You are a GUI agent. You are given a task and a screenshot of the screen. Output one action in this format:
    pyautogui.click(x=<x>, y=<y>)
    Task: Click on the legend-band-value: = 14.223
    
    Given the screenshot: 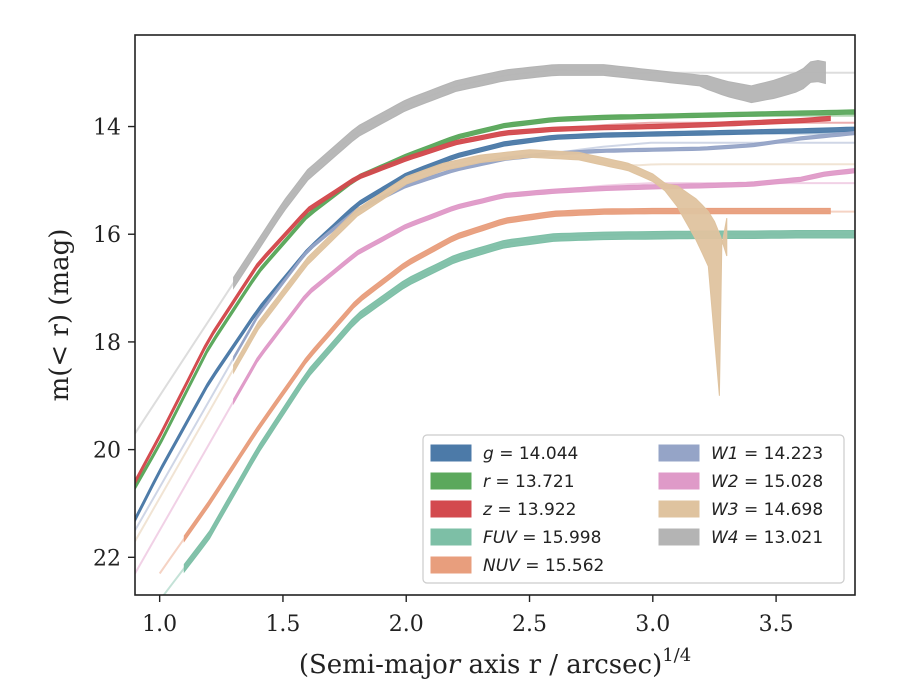 What is the action you would take?
    pyautogui.click(x=781, y=454)
    